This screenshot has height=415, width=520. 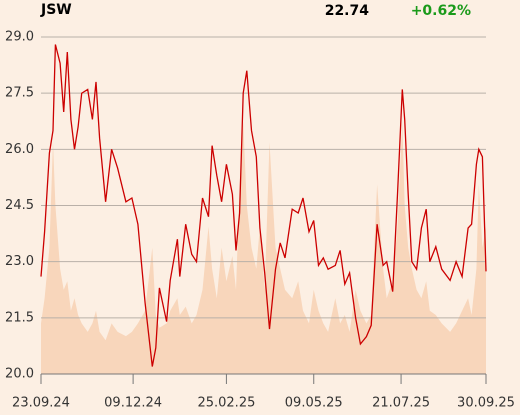 I want to click on y-tick-label: 27.5, so click(x=19, y=93).